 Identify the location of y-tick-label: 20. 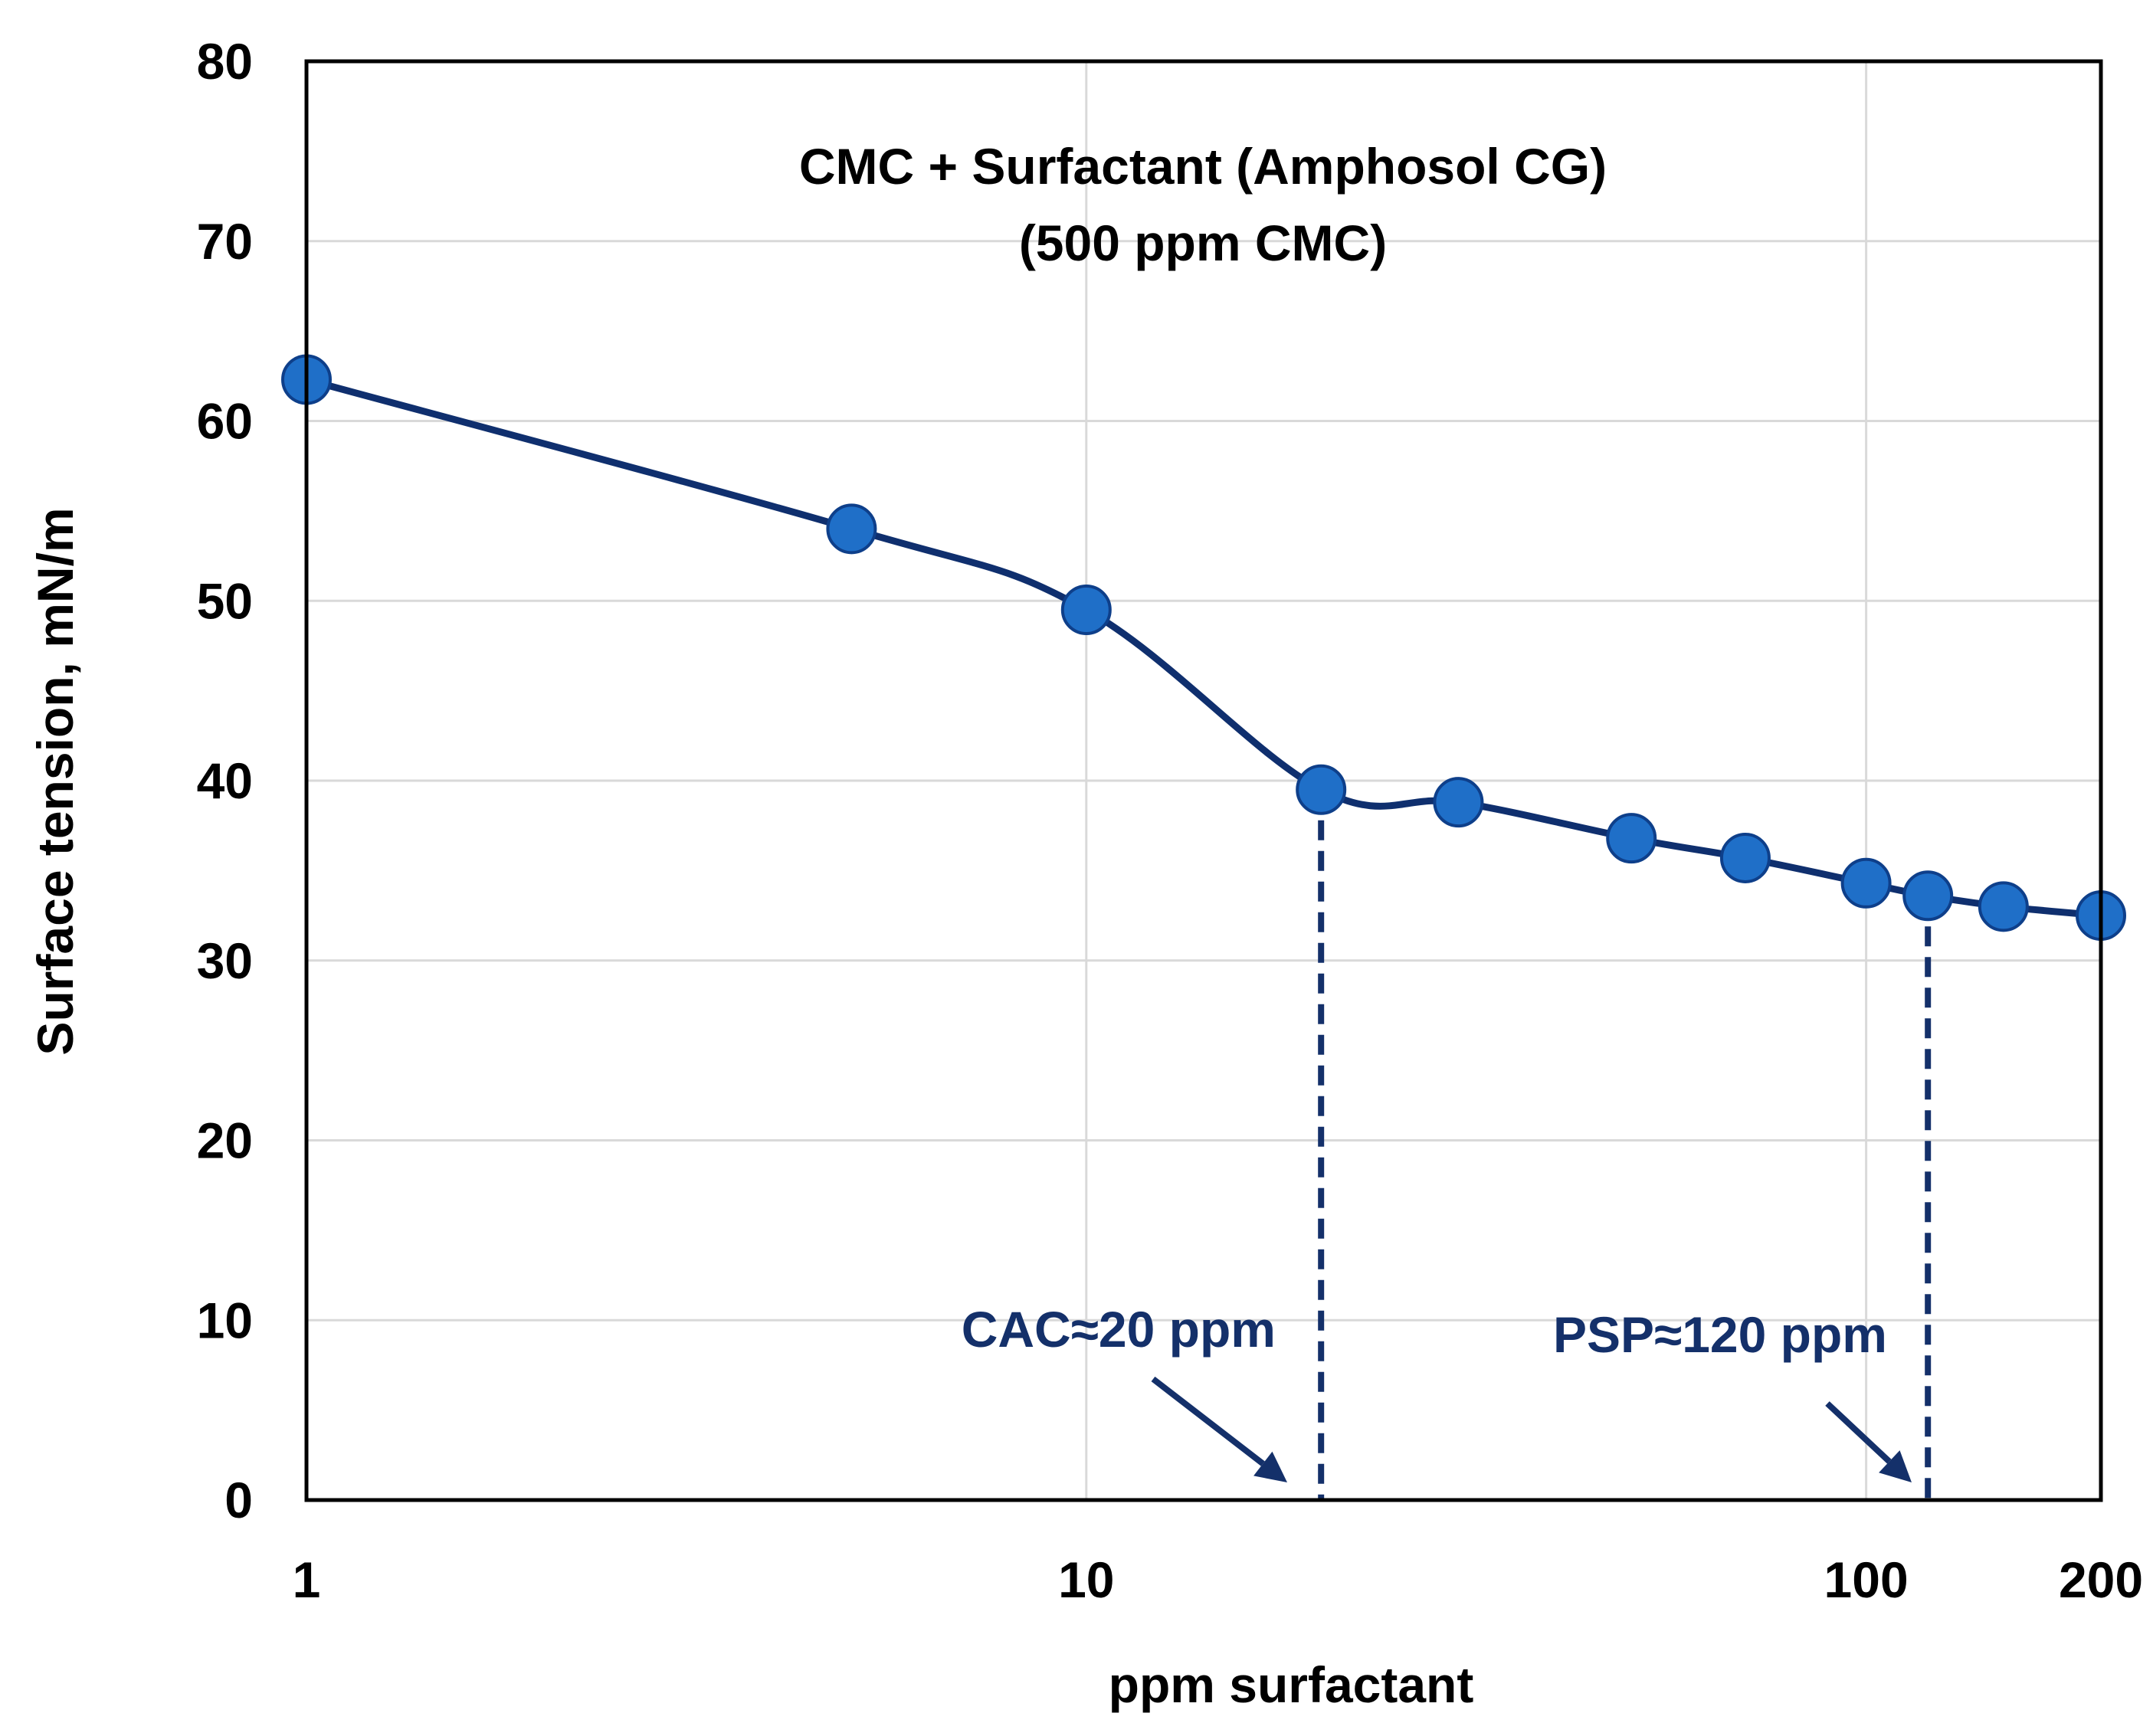
(225, 1140).